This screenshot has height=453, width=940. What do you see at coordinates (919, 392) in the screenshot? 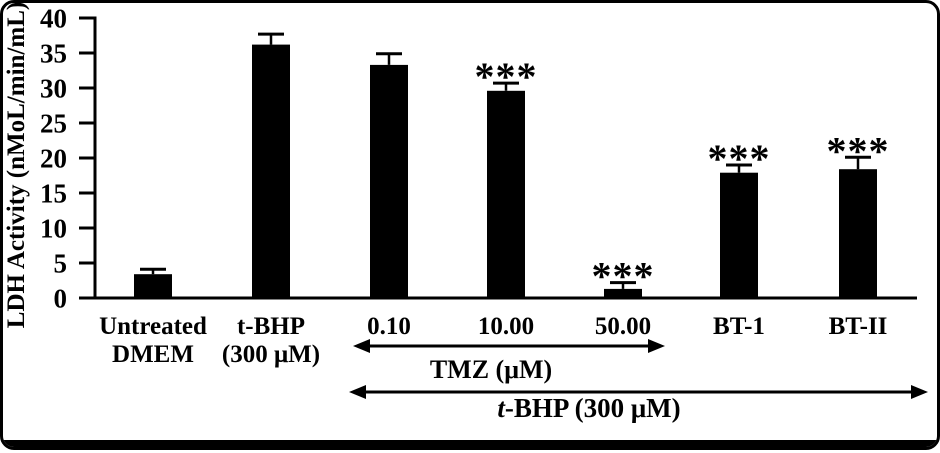
I see `group-arrow-tbhp-right-head` at bounding box center [919, 392].